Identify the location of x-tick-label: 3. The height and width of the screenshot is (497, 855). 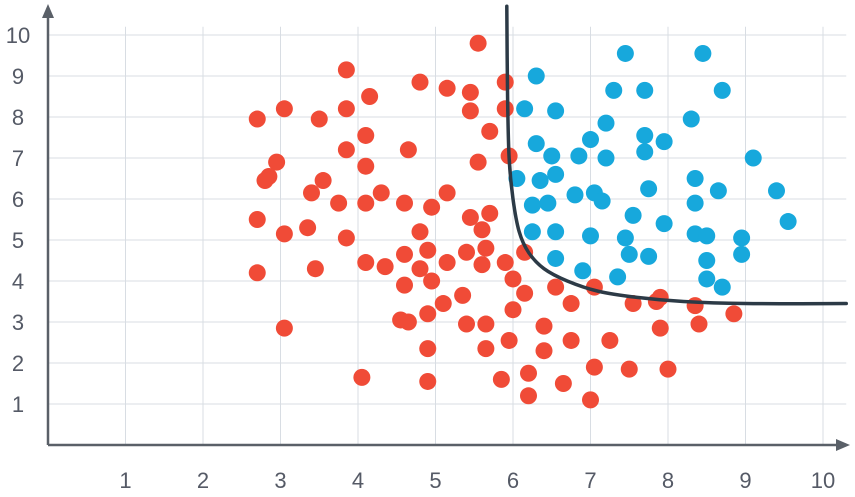
(280, 480).